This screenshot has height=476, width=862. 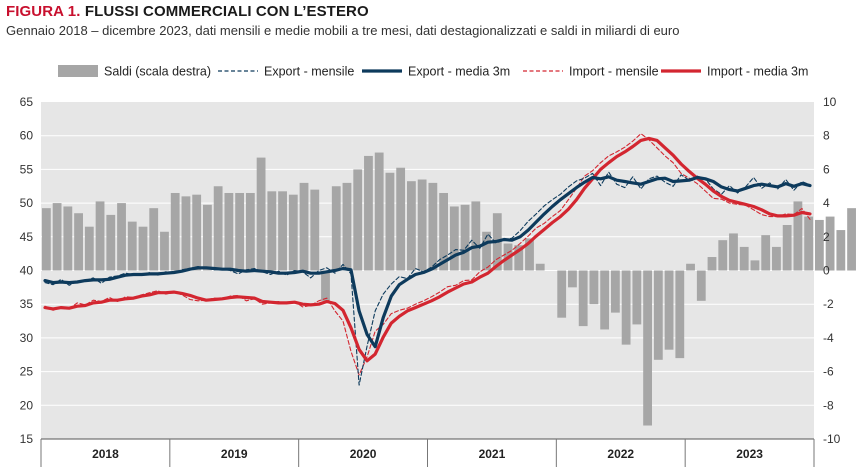 I want to click on y-left-tick-label: 20, so click(x=27, y=405).